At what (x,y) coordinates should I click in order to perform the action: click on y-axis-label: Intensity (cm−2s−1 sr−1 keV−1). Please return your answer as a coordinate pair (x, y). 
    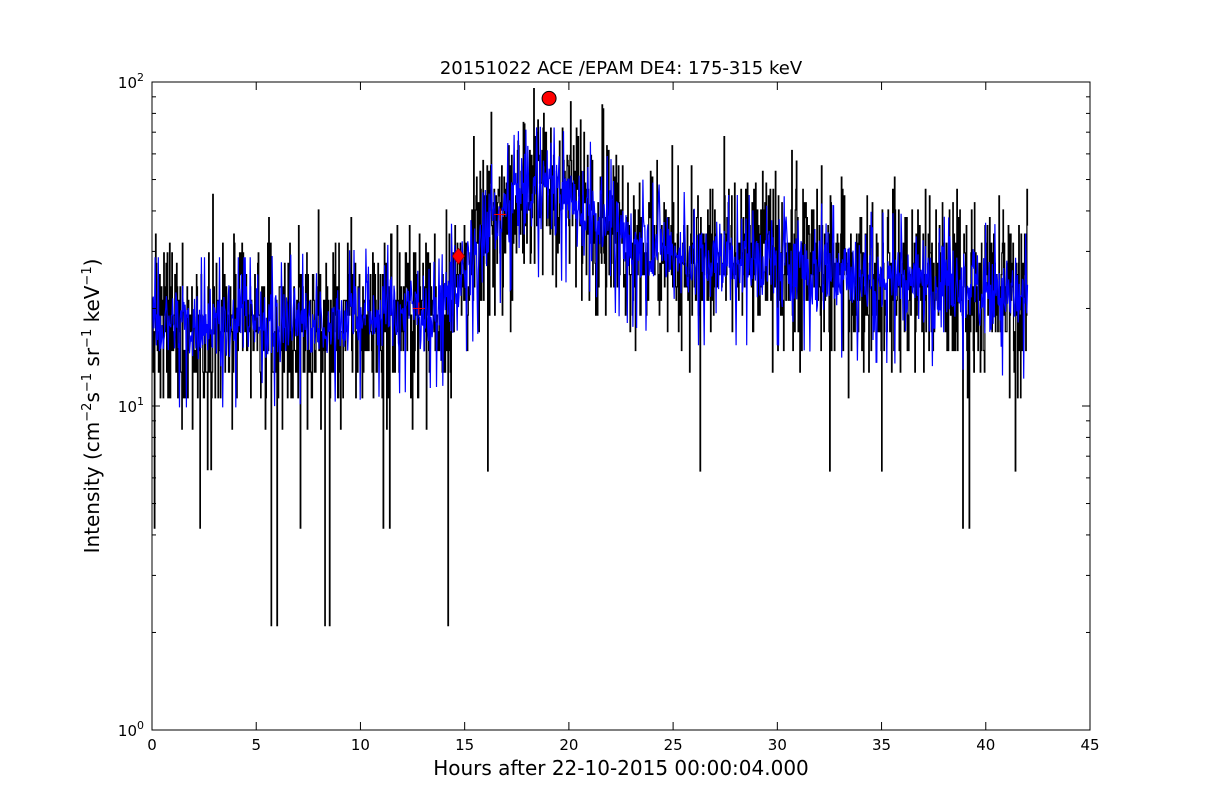
    Looking at the image, I should click on (92, 406).